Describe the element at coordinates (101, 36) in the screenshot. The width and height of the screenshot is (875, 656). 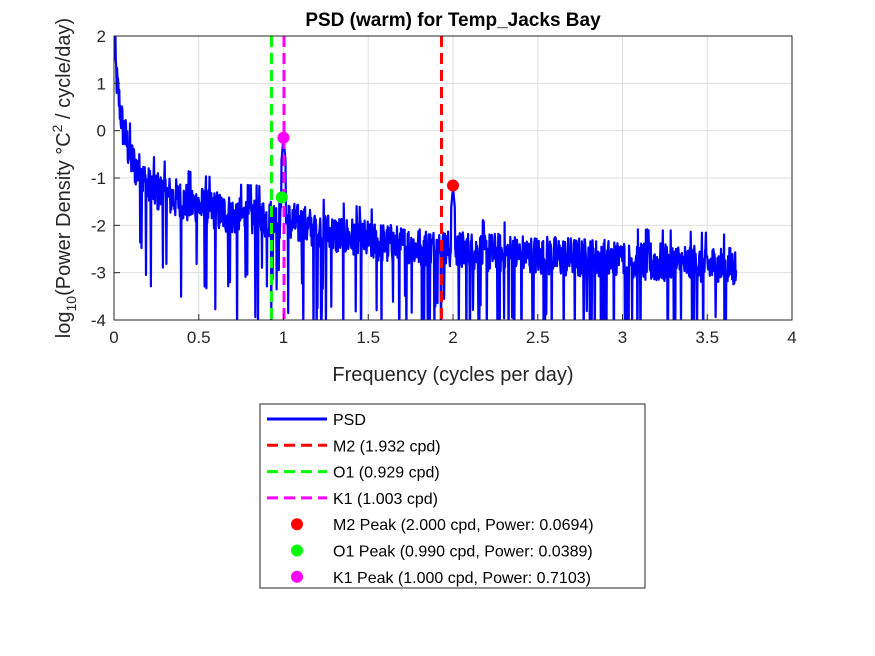
I see `y-tick-label: 2` at that location.